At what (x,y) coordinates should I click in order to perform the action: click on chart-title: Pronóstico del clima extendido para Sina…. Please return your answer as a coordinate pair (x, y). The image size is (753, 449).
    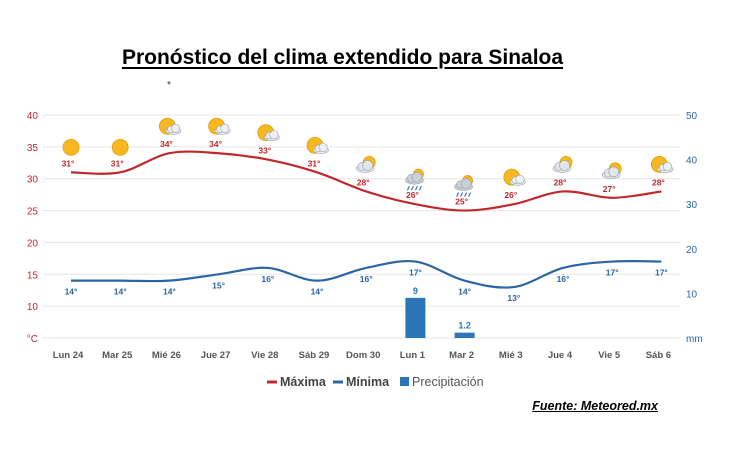
    Looking at the image, I should click on (342, 57).